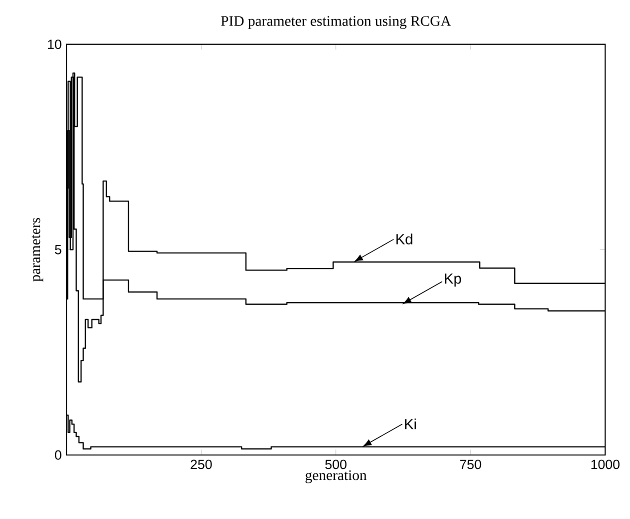 This screenshot has height=519, width=630. I want to click on x-tick-label: 250, so click(201, 465).